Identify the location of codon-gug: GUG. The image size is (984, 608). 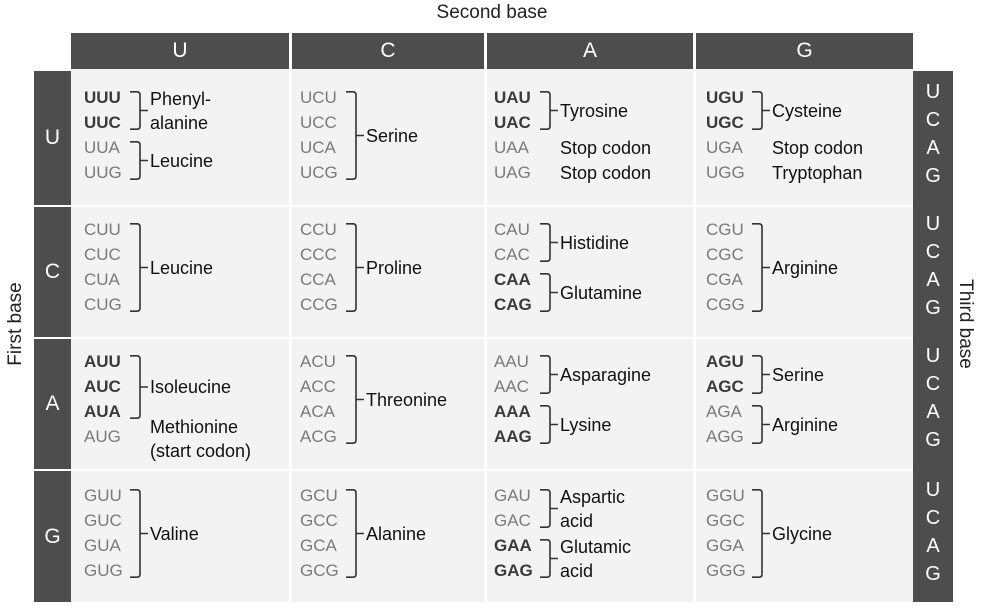
(103, 570).